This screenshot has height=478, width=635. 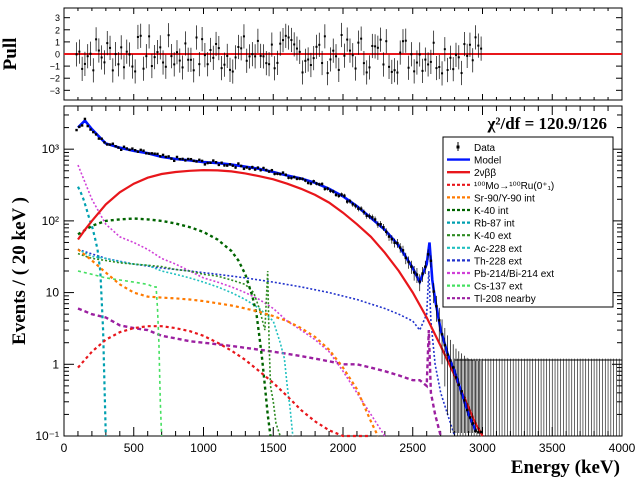 What do you see at coordinates (224, 381) in the screenshot?
I see `series--mo-ru-0-` at bounding box center [224, 381].